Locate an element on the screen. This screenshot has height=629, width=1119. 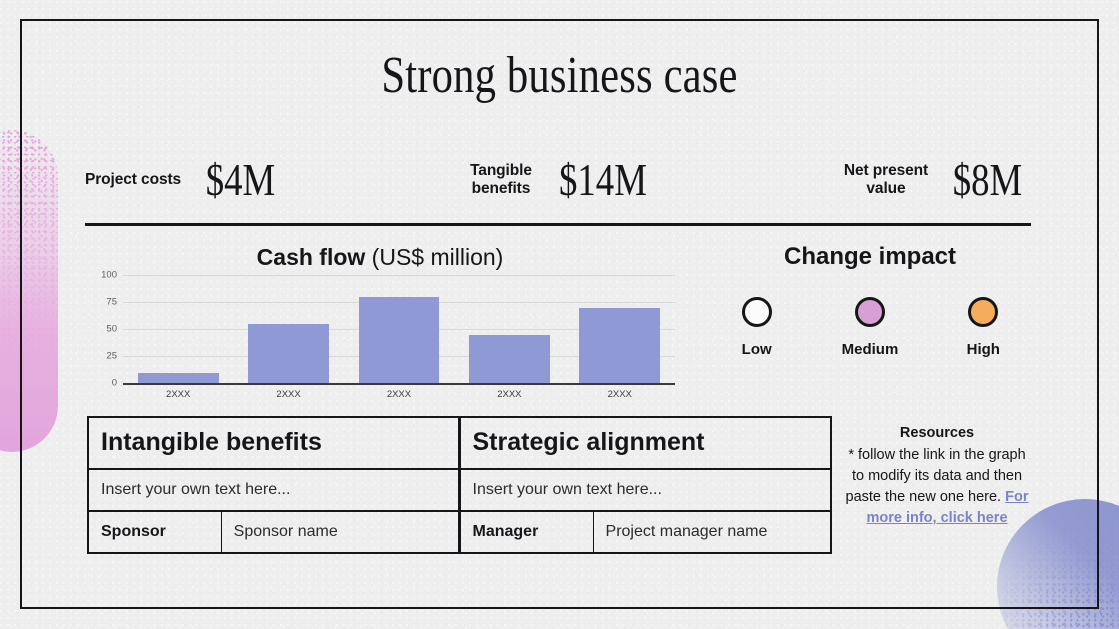
metric-label-line2: benefits is located at coordinates (501, 188).